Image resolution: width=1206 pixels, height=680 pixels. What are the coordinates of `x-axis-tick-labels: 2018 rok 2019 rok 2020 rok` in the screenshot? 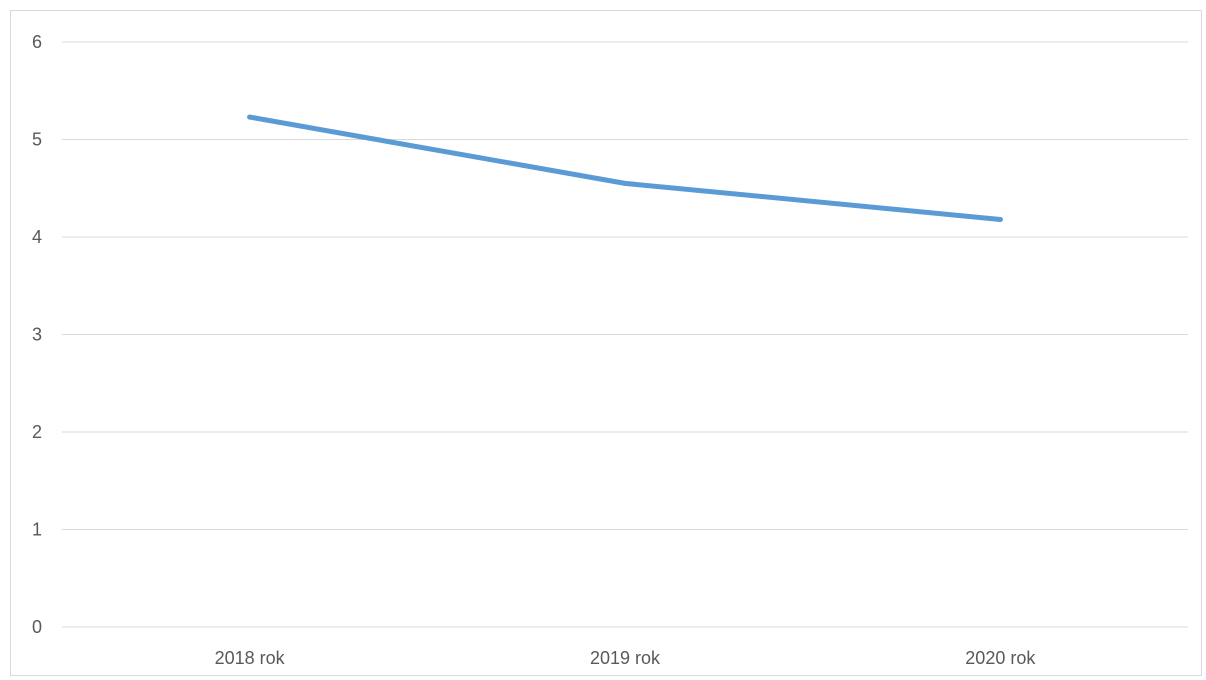 It's located at (626, 658).